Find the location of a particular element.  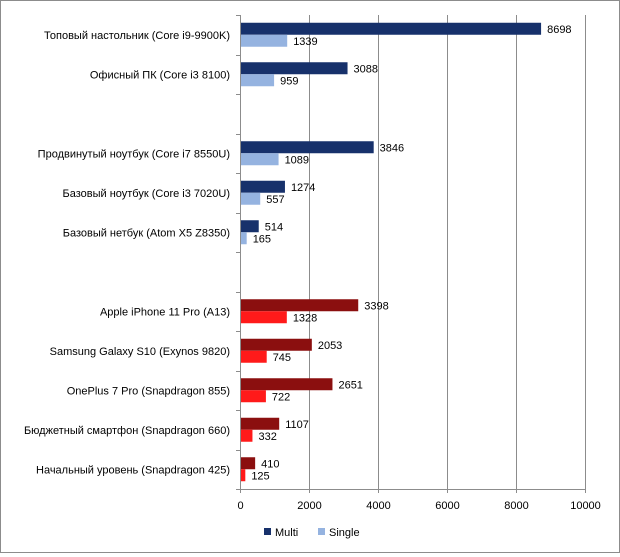

x-tick-labels: 0 2000 4000 6000 8000 10000 is located at coordinates (418, 506).